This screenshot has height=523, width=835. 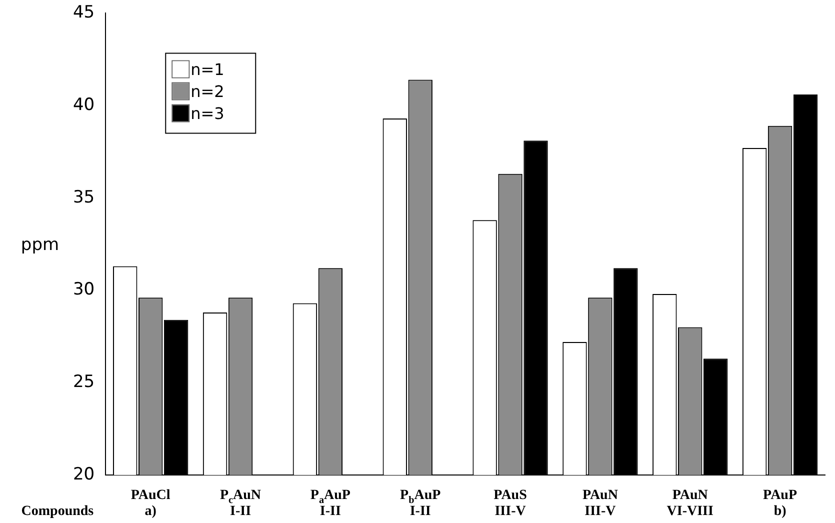 What do you see at coordinates (57, 511) in the screenshot?
I see `x-axis-title: Compounds` at bounding box center [57, 511].